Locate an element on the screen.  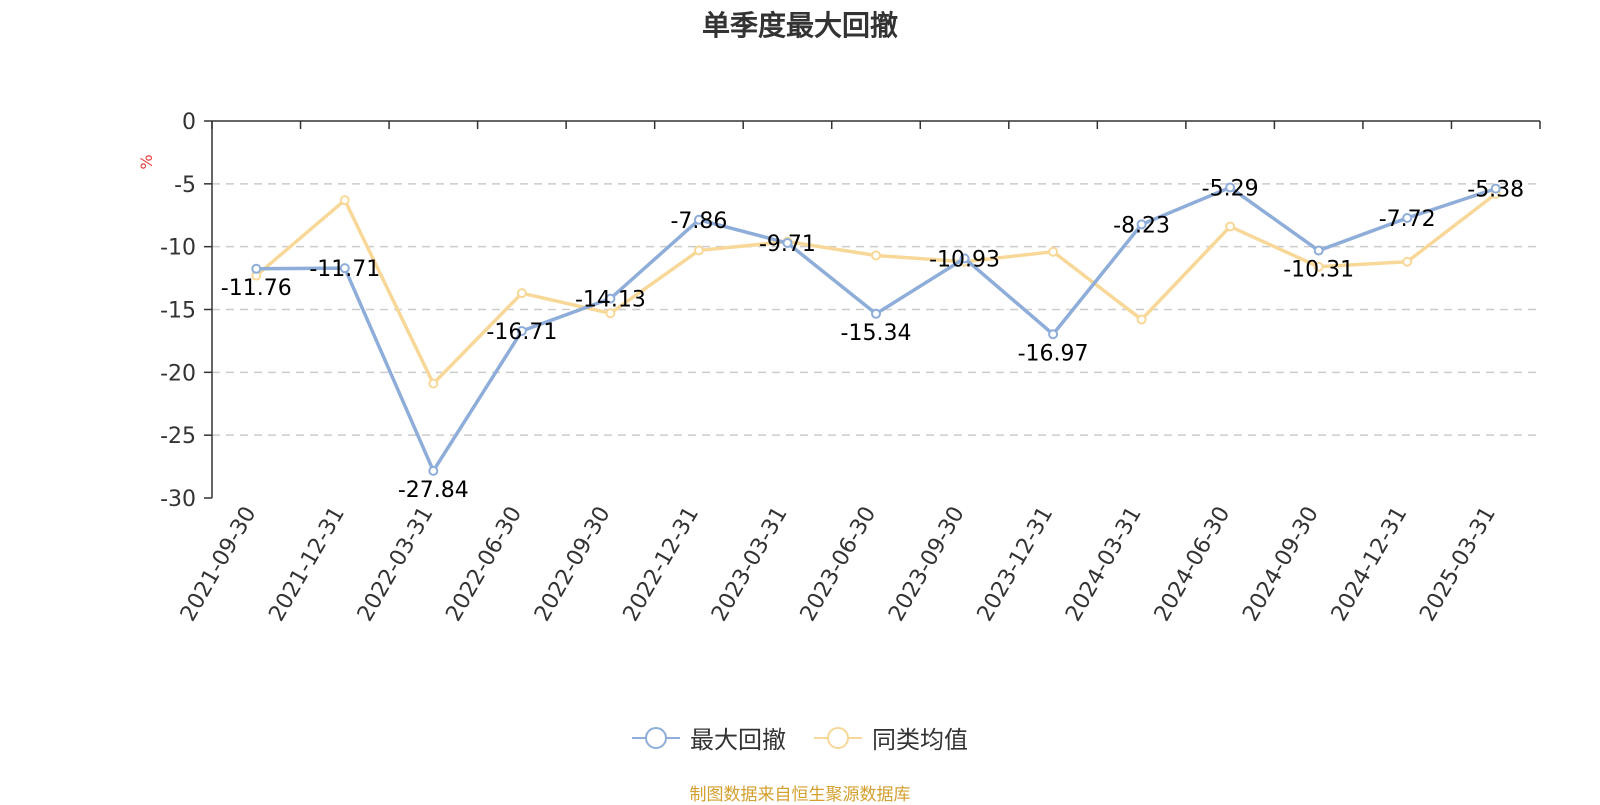
data-label: -14.13 is located at coordinates (610, 300).